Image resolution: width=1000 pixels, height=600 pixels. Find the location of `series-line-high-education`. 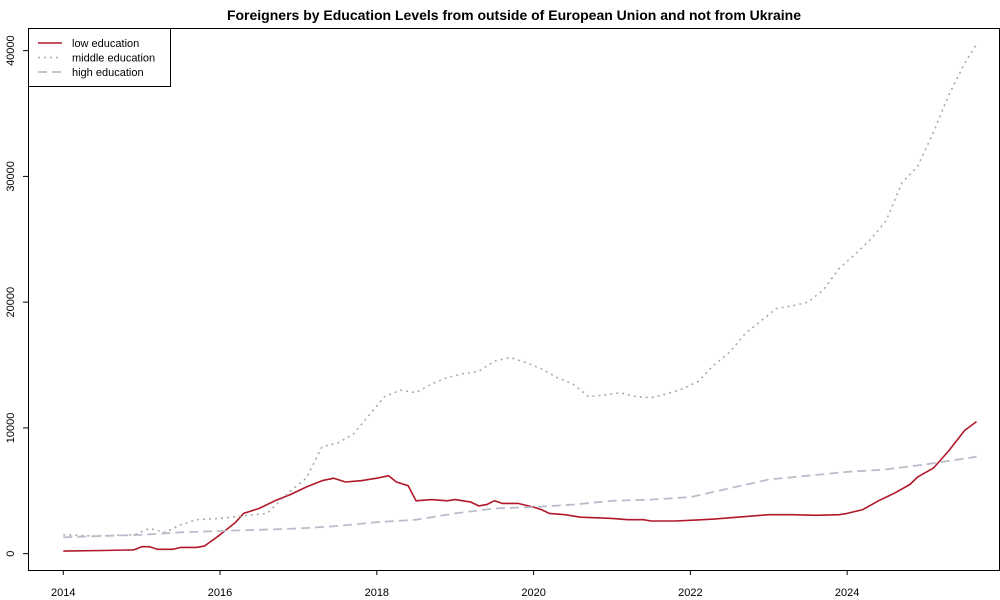

series-line-high-education is located at coordinates (520, 497).